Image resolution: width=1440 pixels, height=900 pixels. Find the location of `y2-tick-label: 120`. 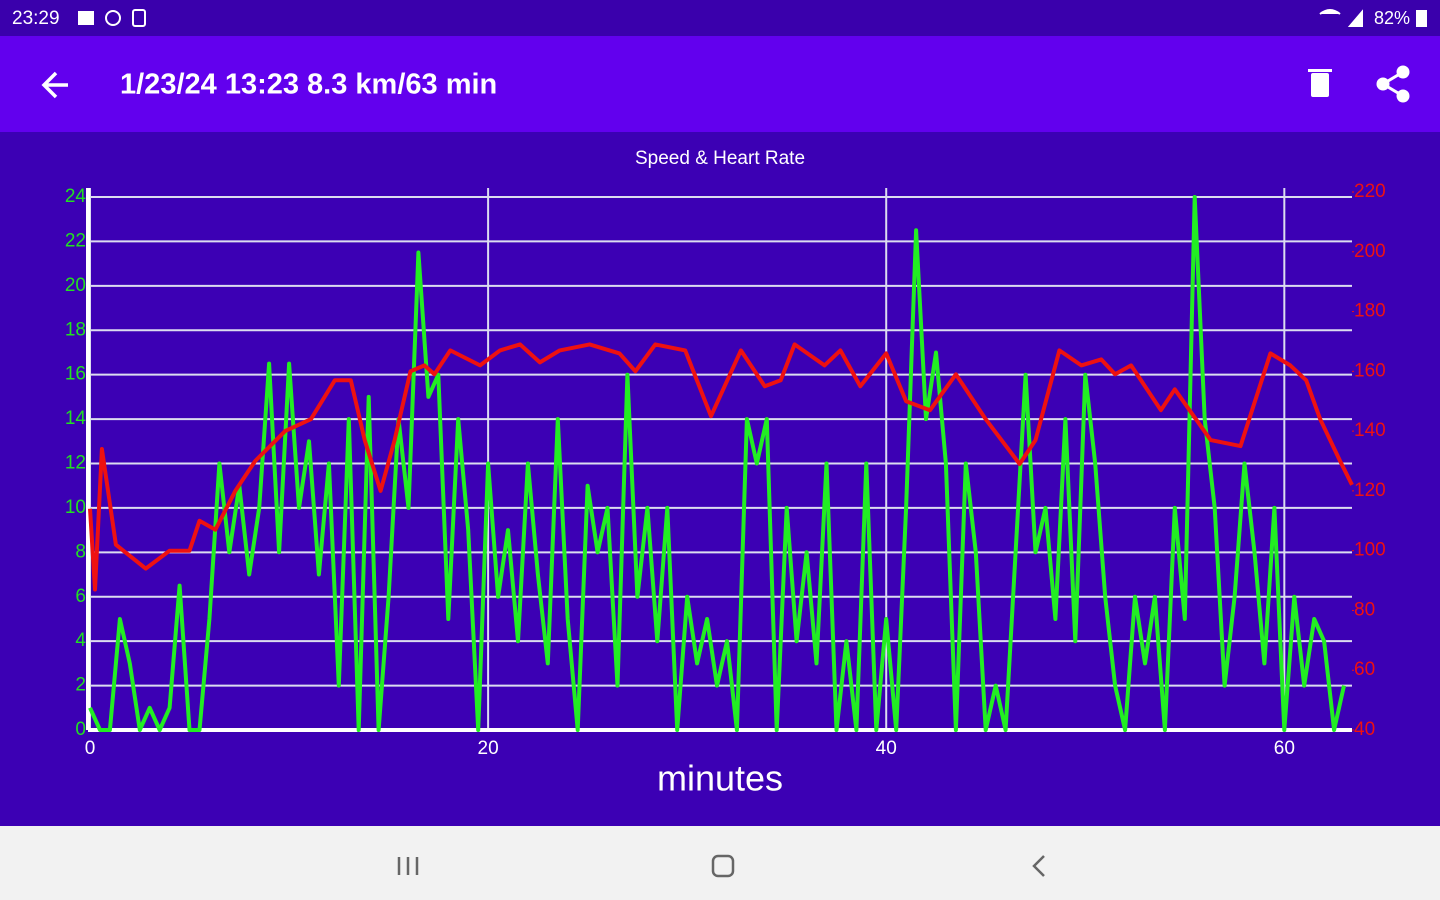

y2-tick-label: 120 is located at coordinates (1370, 490).